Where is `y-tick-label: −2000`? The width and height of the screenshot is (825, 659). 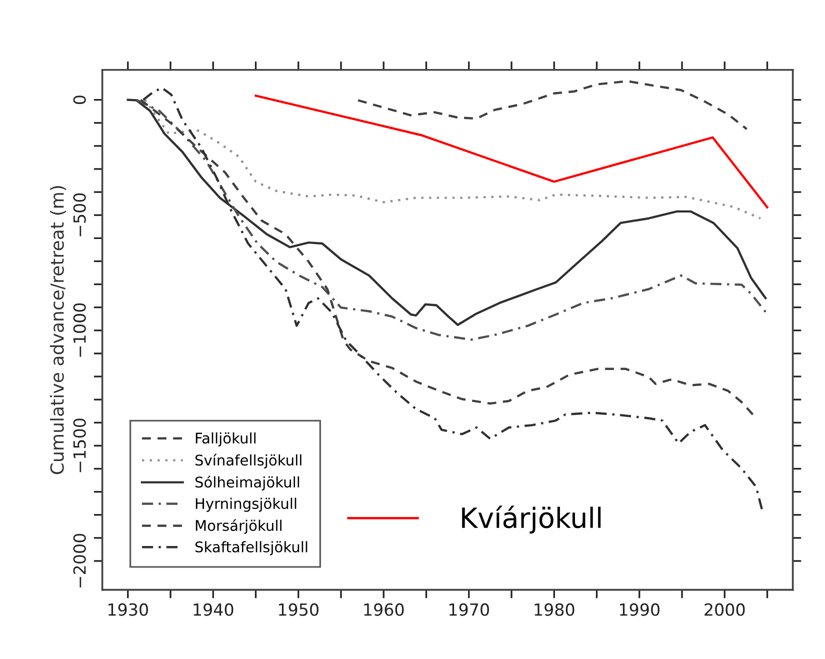
y-tick-label: −2000 is located at coordinates (79, 561).